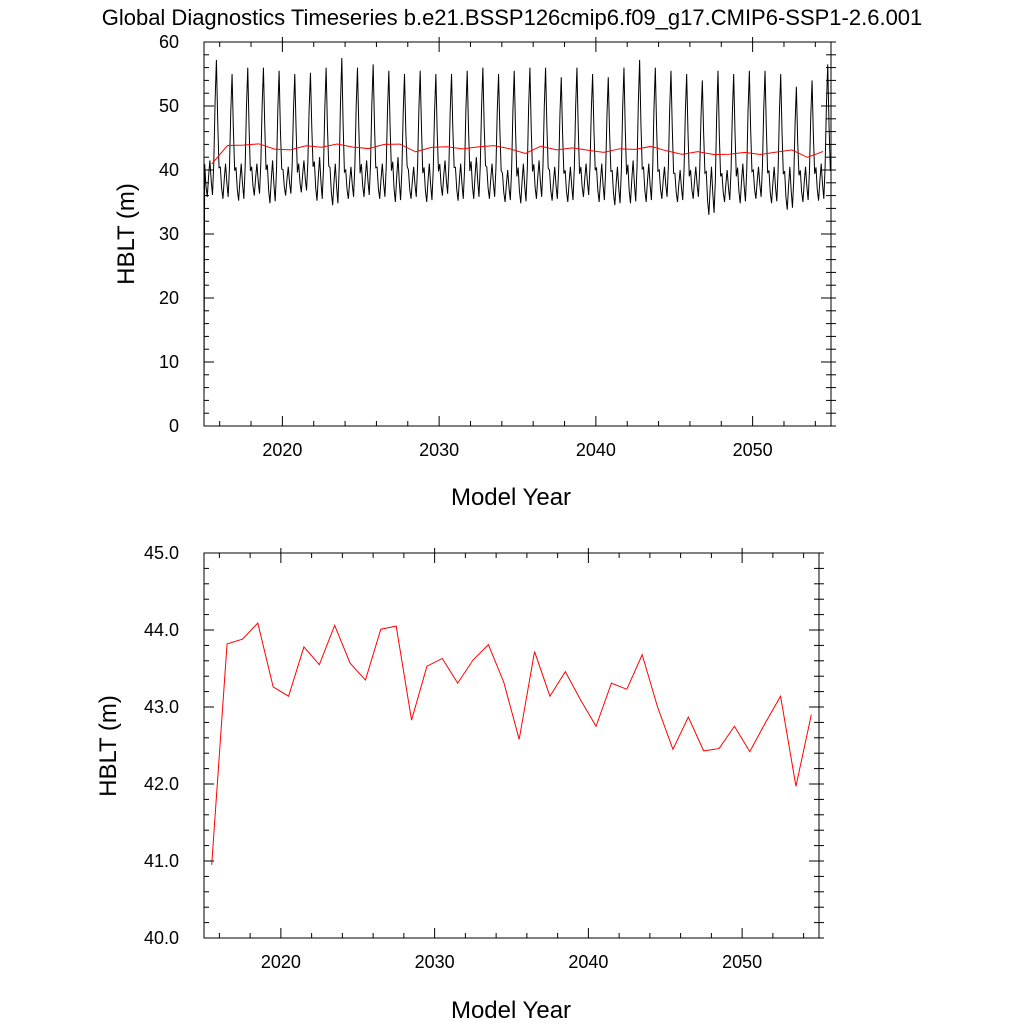 This screenshot has width=1024, height=1024. Describe the element at coordinates (511, 497) in the screenshot. I see `top-x-axis-label: Model Year` at that location.